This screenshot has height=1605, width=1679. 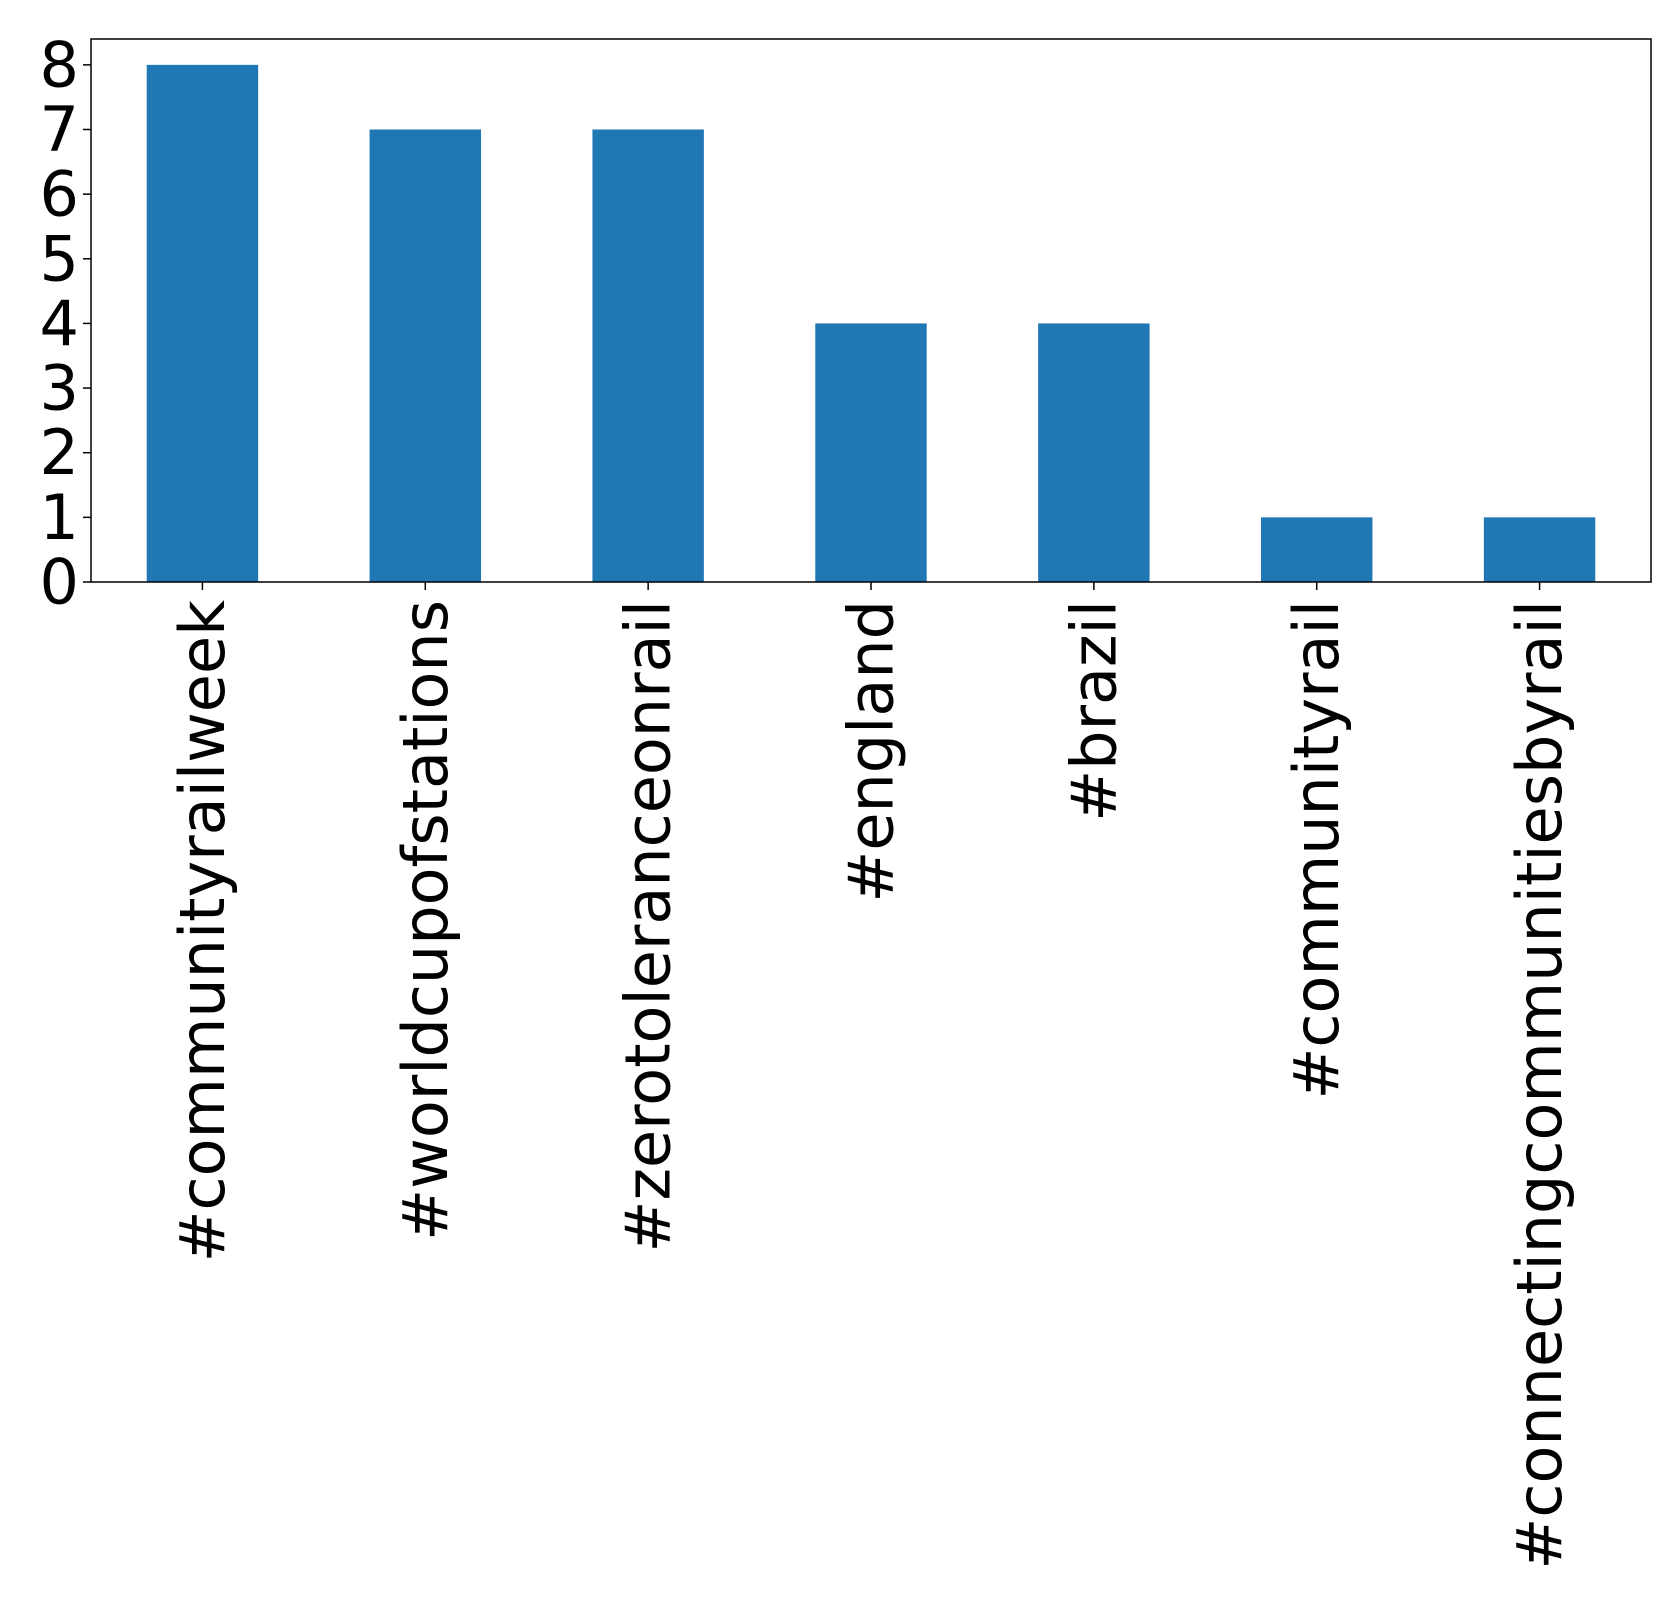 What do you see at coordinates (59, 323) in the screenshot?
I see `y-tick-label: 4` at bounding box center [59, 323].